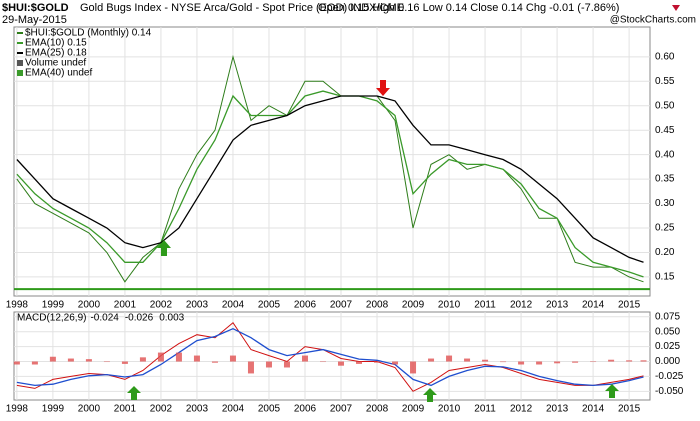 The height and width of the screenshot is (421, 700). Describe the element at coordinates (51, 318) in the screenshot. I see `legend-title: MACD(12,26,9)` at that location.